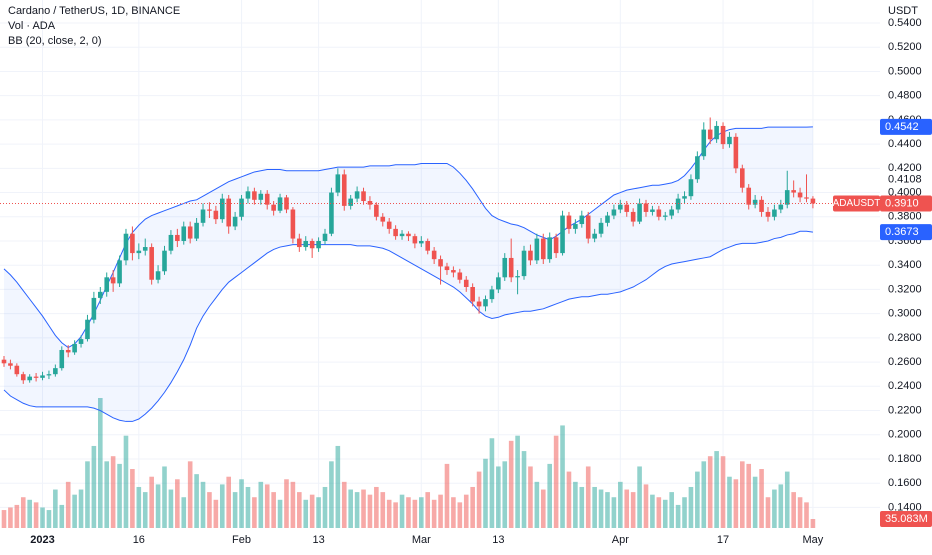 This screenshot has width=932, height=555. I want to click on y-tick-label: 0.1400, so click(905, 507).